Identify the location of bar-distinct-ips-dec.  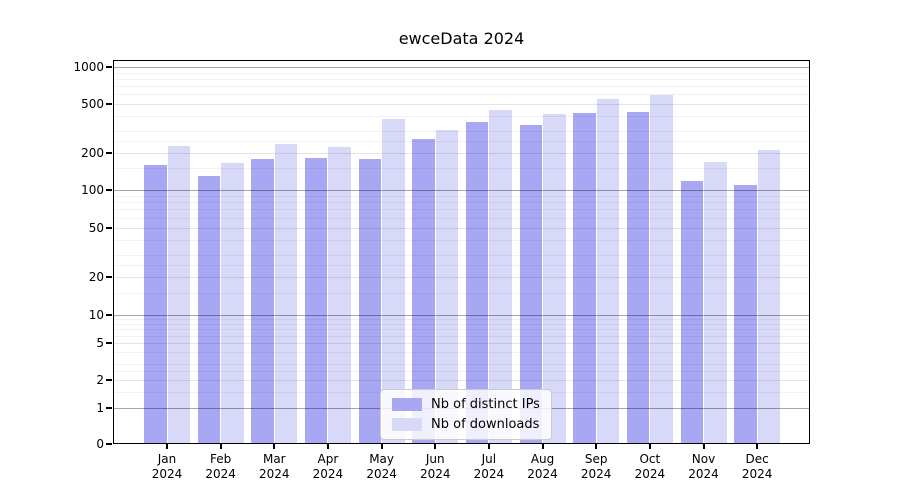
(745, 314).